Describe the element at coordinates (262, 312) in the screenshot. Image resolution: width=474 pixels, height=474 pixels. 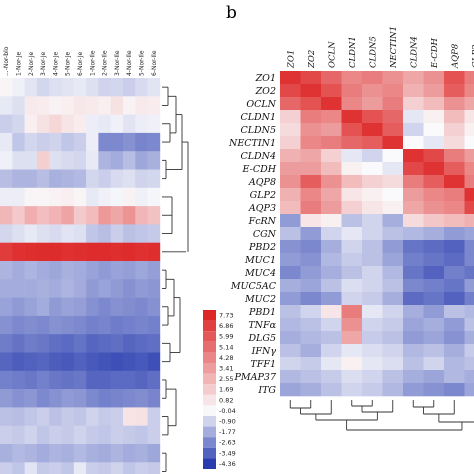
I see `heatmap-b-row-label: PBD1` at that location.